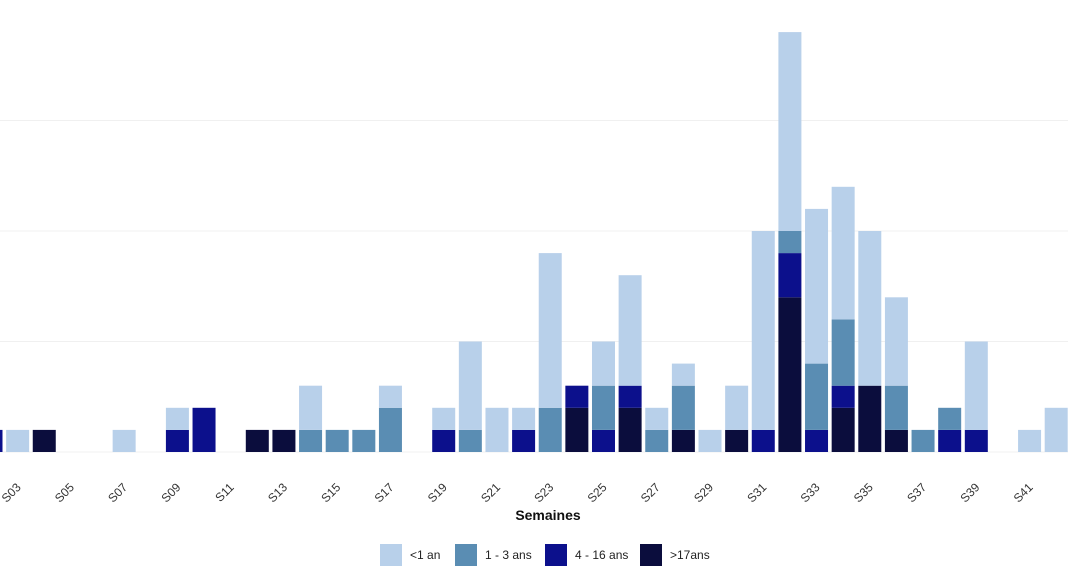 Image resolution: width=1068 pixels, height=580 pixels. I want to click on legend-item-1-3-ans: 1 - 3 ans, so click(493, 555).